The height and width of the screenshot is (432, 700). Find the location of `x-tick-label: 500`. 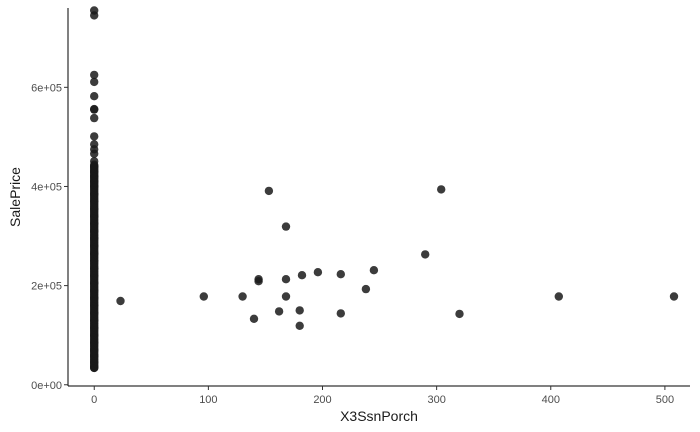

x-tick-label: 500 is located at coordinates (665, 400).